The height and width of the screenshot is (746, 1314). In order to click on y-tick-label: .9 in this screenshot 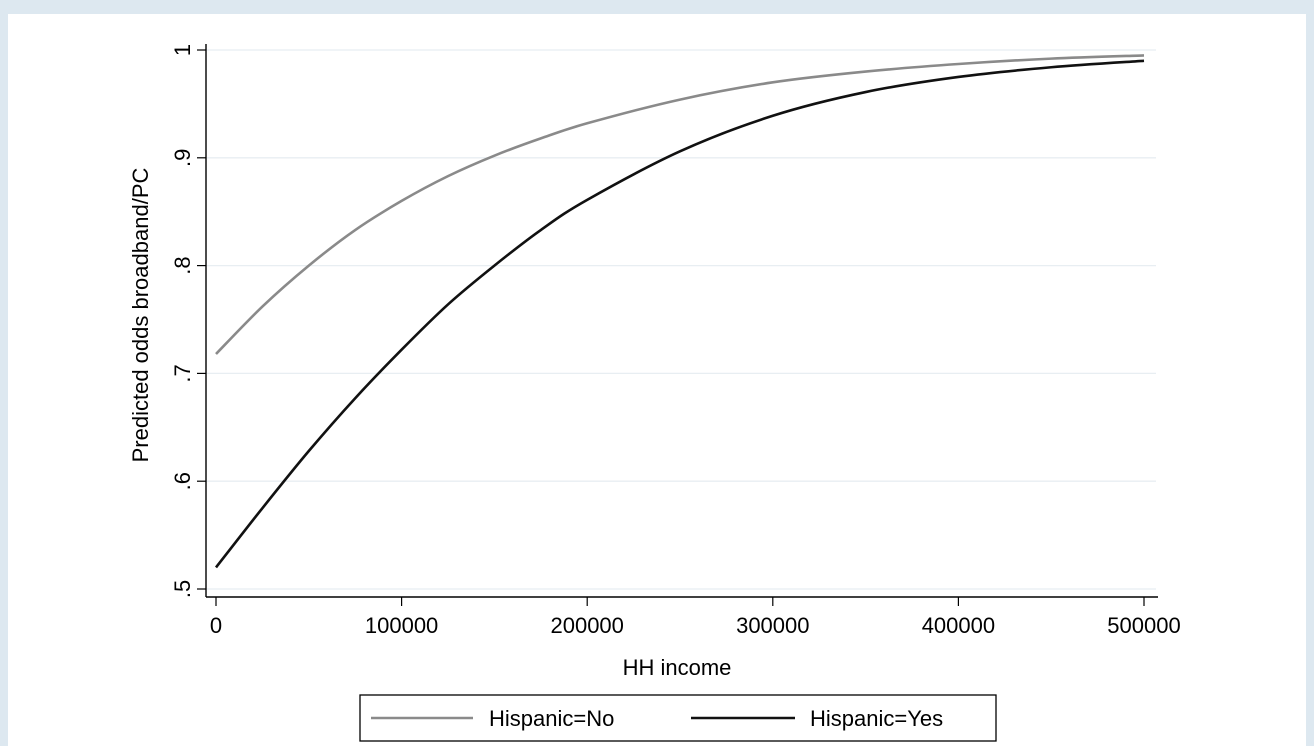, I will do `click(182, 158)`.